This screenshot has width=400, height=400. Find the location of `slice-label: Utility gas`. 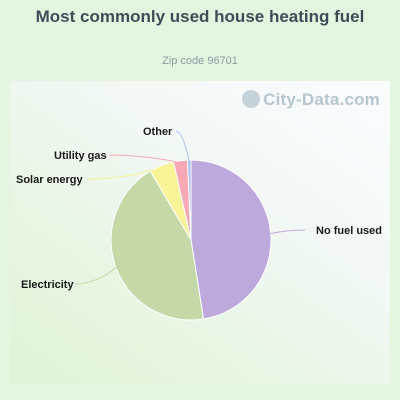

slice-label: Utility gas is located at coordinates (80, 156).